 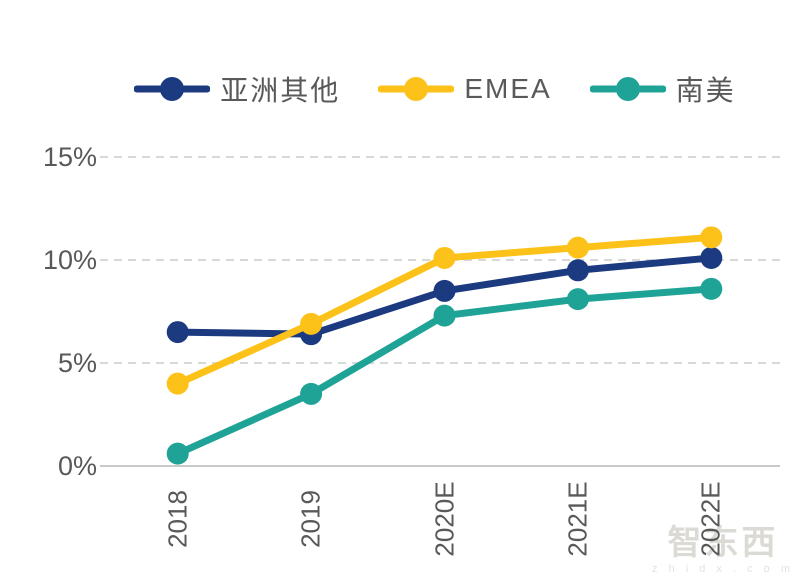 What do you see at coordinates (310, 519) in the screenshot?
I see `x-tick-label: 2019` at bounding box center [310, 519].